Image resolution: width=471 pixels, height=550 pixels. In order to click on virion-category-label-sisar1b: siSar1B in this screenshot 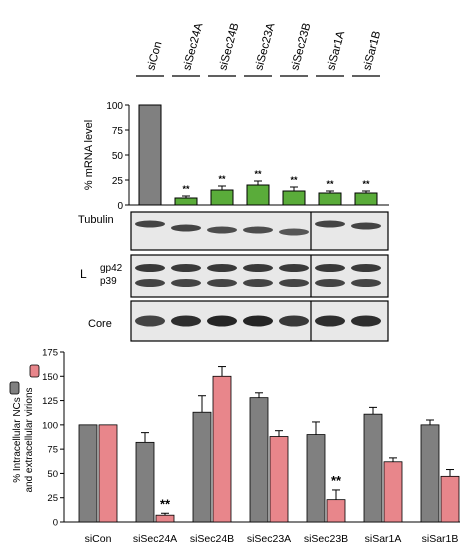, I will do `click(440, 539)`.